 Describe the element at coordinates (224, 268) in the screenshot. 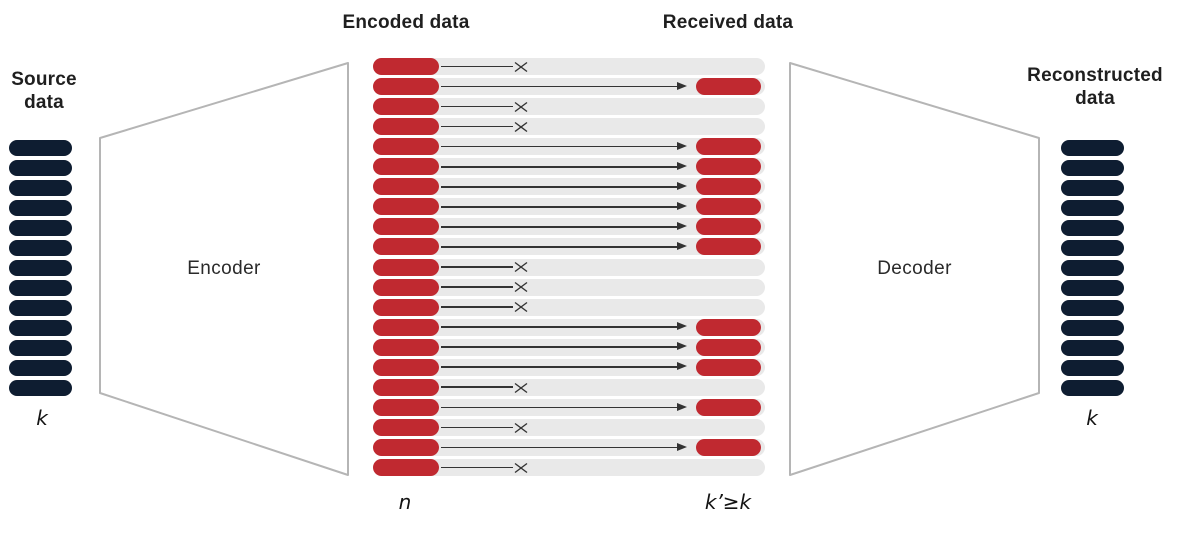

I see `encoder-label: Encoder` at that location.